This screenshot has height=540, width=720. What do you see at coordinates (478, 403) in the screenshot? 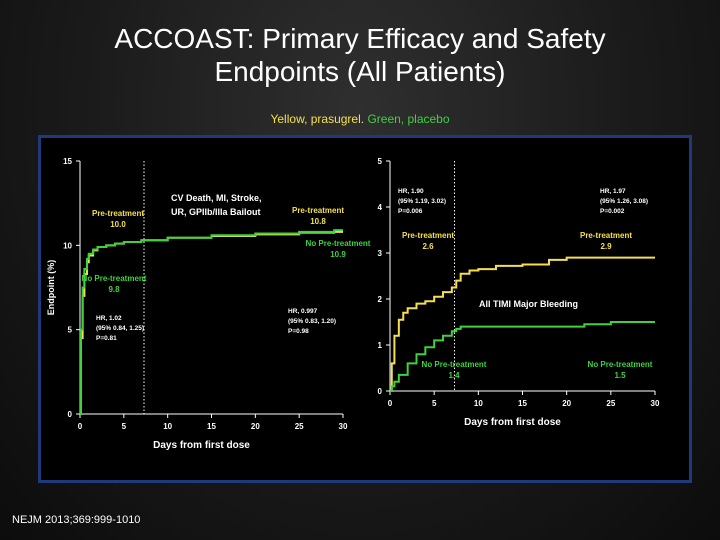
I see `bleeding-x-tick-label: 10` at bounding box center [478, 403].